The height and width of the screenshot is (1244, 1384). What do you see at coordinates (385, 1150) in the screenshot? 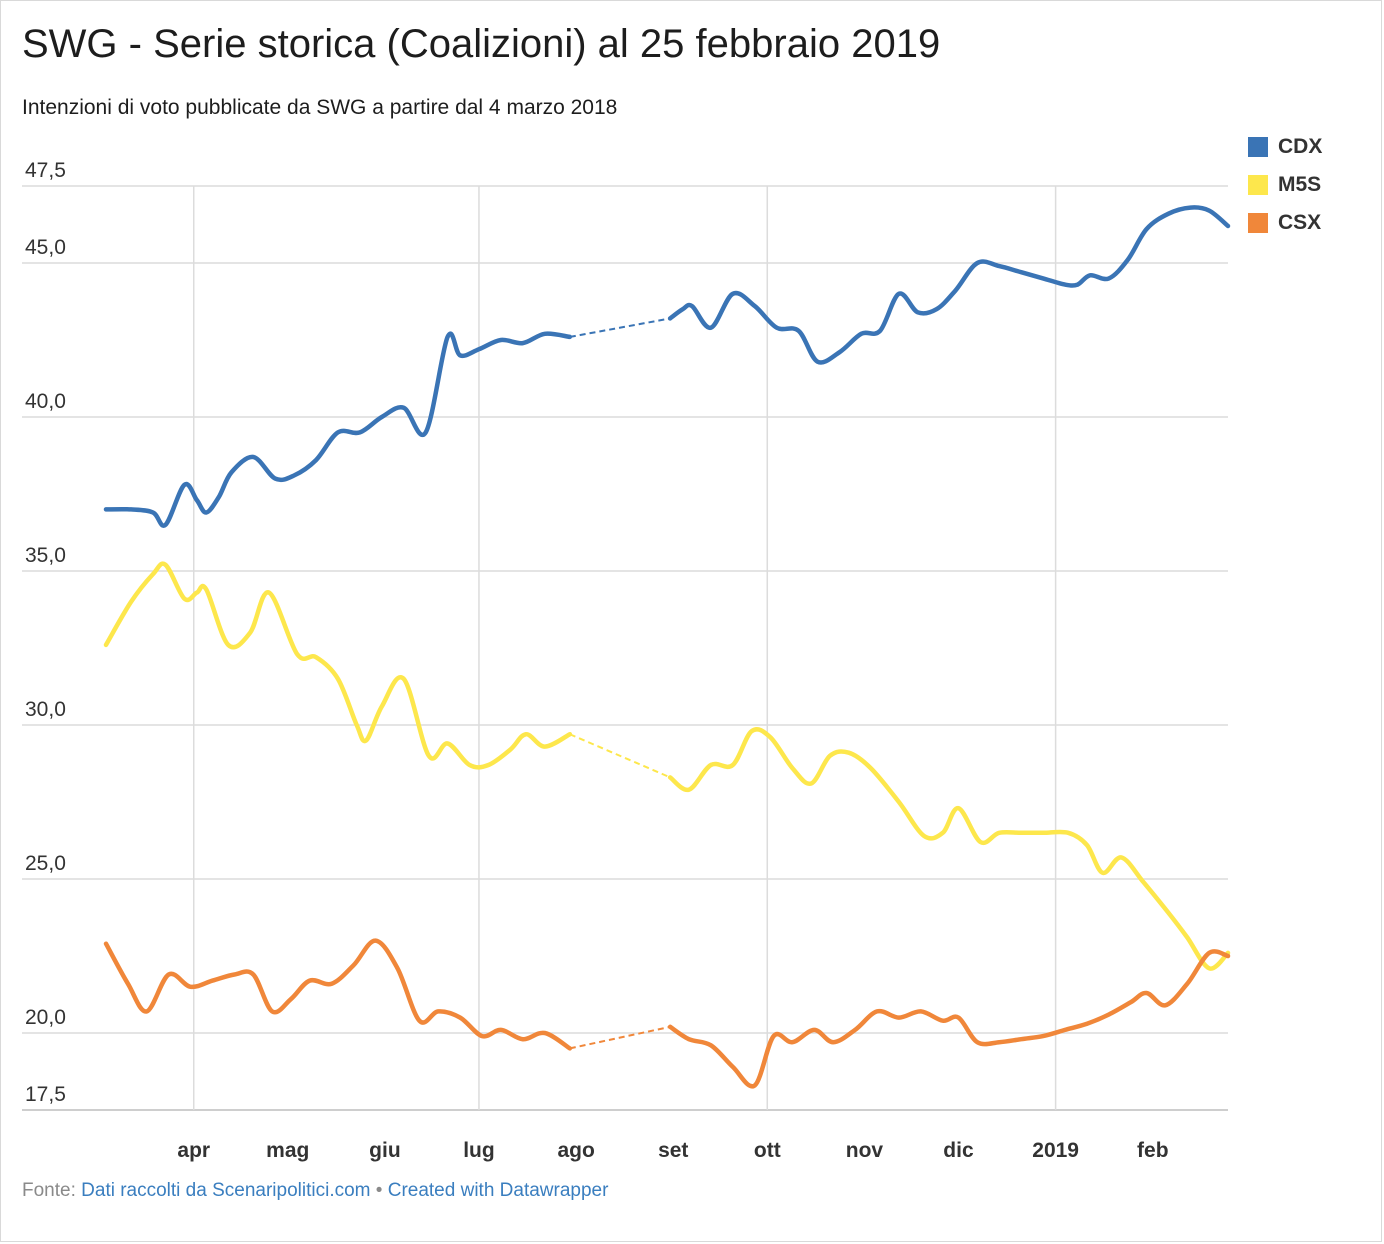
I see `x-tick-label: giu` at bounding box center [385, 1150].